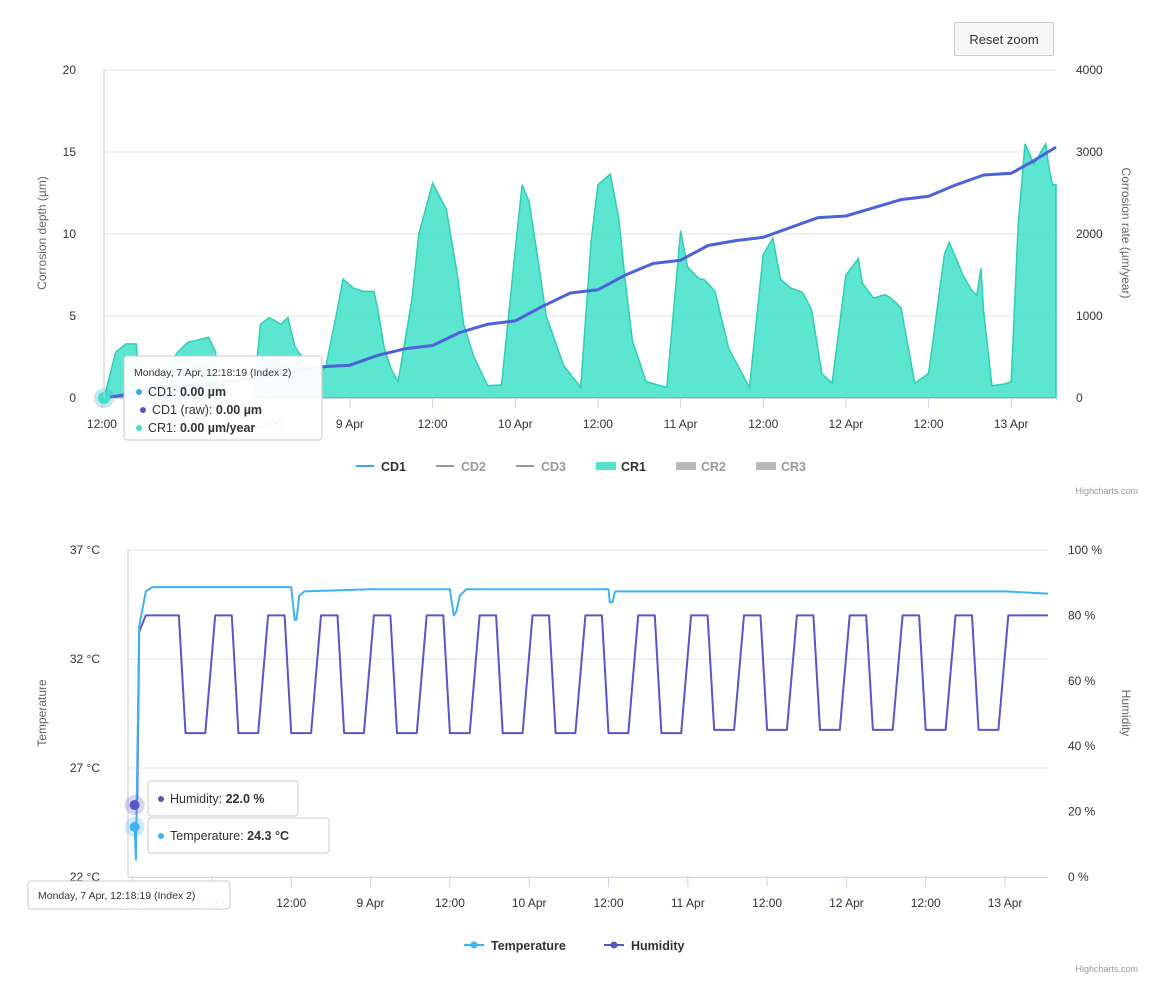 This screenshot has height=999, width=1165. I want to click on c1-legend-item-cr3: CR3, so click(781, 467).